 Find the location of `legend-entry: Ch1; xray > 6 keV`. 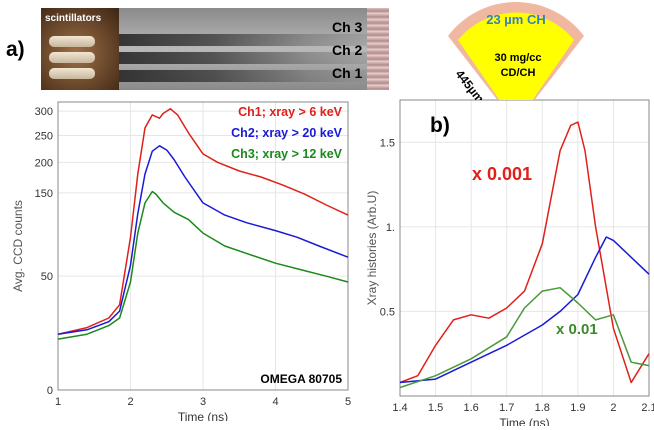

legend-entry: Ch1; xray > 6 keV is located at coordinates (290, 112).